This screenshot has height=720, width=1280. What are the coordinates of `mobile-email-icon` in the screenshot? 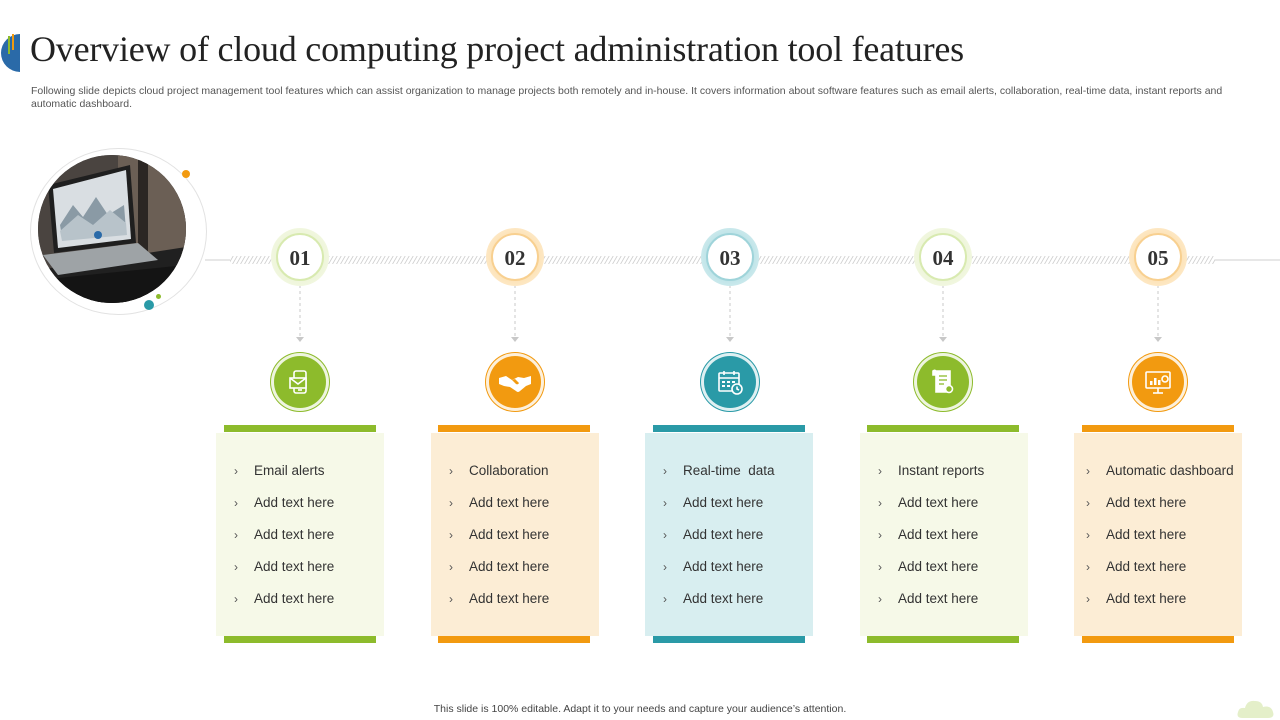 It's located at (298, 382).